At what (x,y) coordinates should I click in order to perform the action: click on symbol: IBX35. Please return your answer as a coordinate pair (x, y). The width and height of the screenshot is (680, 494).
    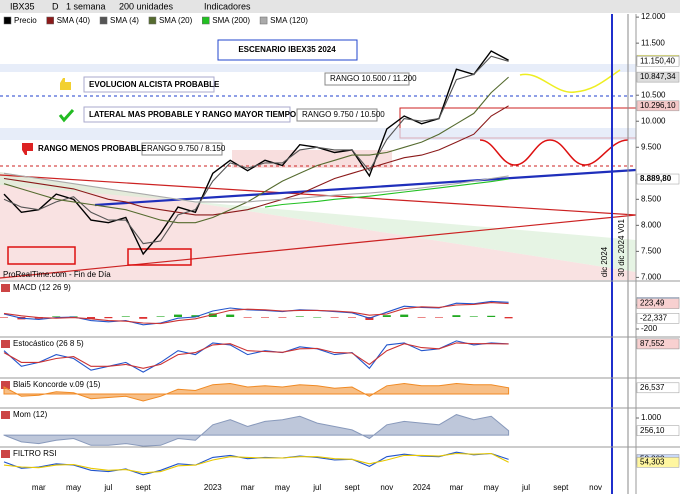
    Looking at the image, I should click on (22, 6).